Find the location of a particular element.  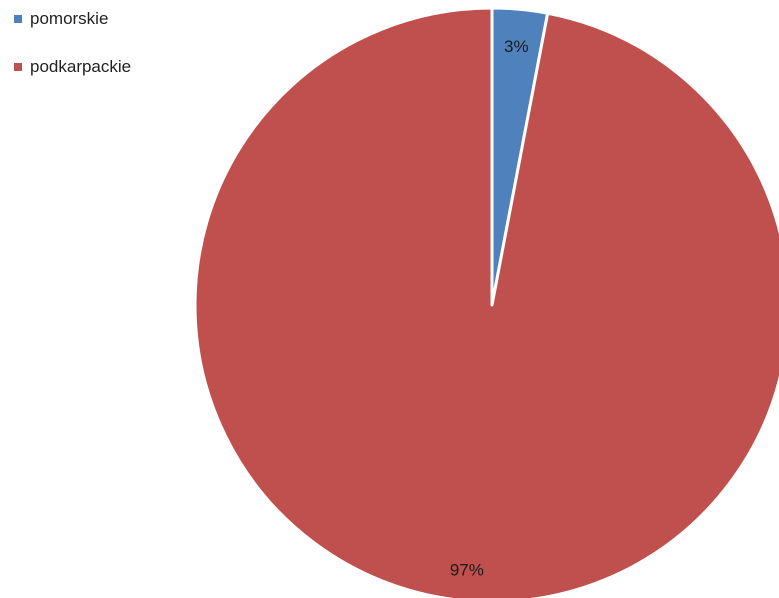

data-label-podkarpackie: 97% is located at coordinates (467, 570).